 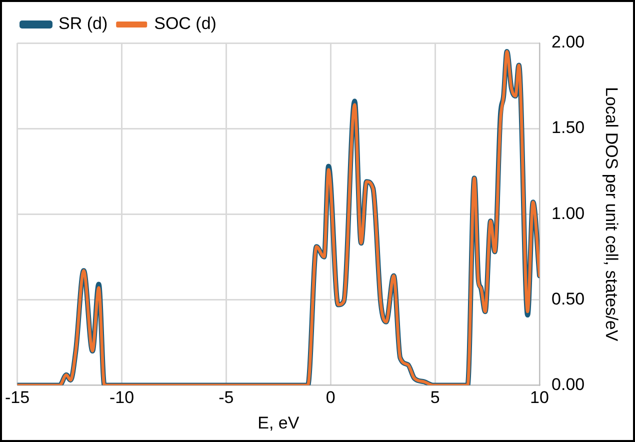 What do you see at coordinates (568, 213) in the screenshot?
I see `y-tick-label: 1.00` at bounding box center [568, 213].